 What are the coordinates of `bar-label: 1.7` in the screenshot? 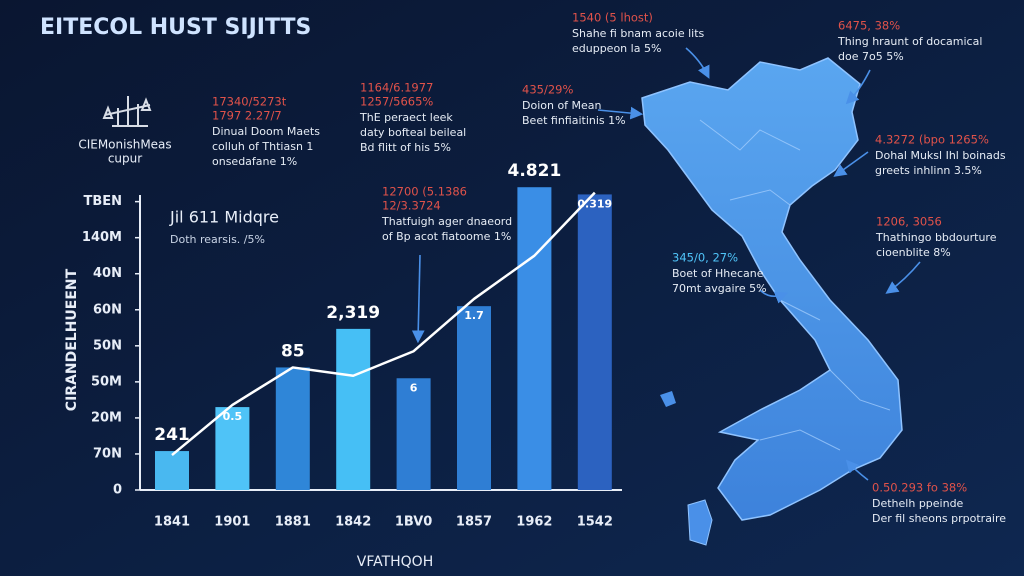 It's located at (474, 315).